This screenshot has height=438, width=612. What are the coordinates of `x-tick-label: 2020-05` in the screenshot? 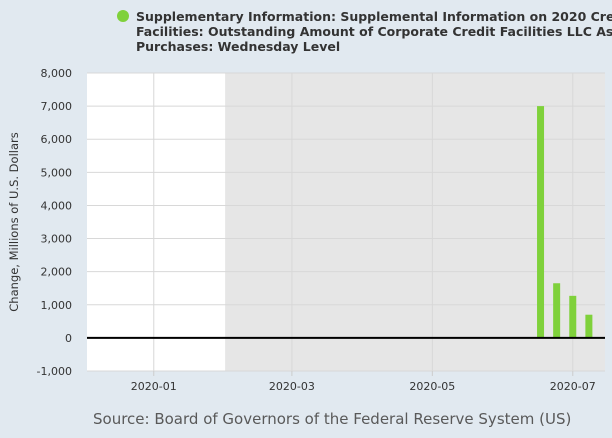 It's located at (432, 386).